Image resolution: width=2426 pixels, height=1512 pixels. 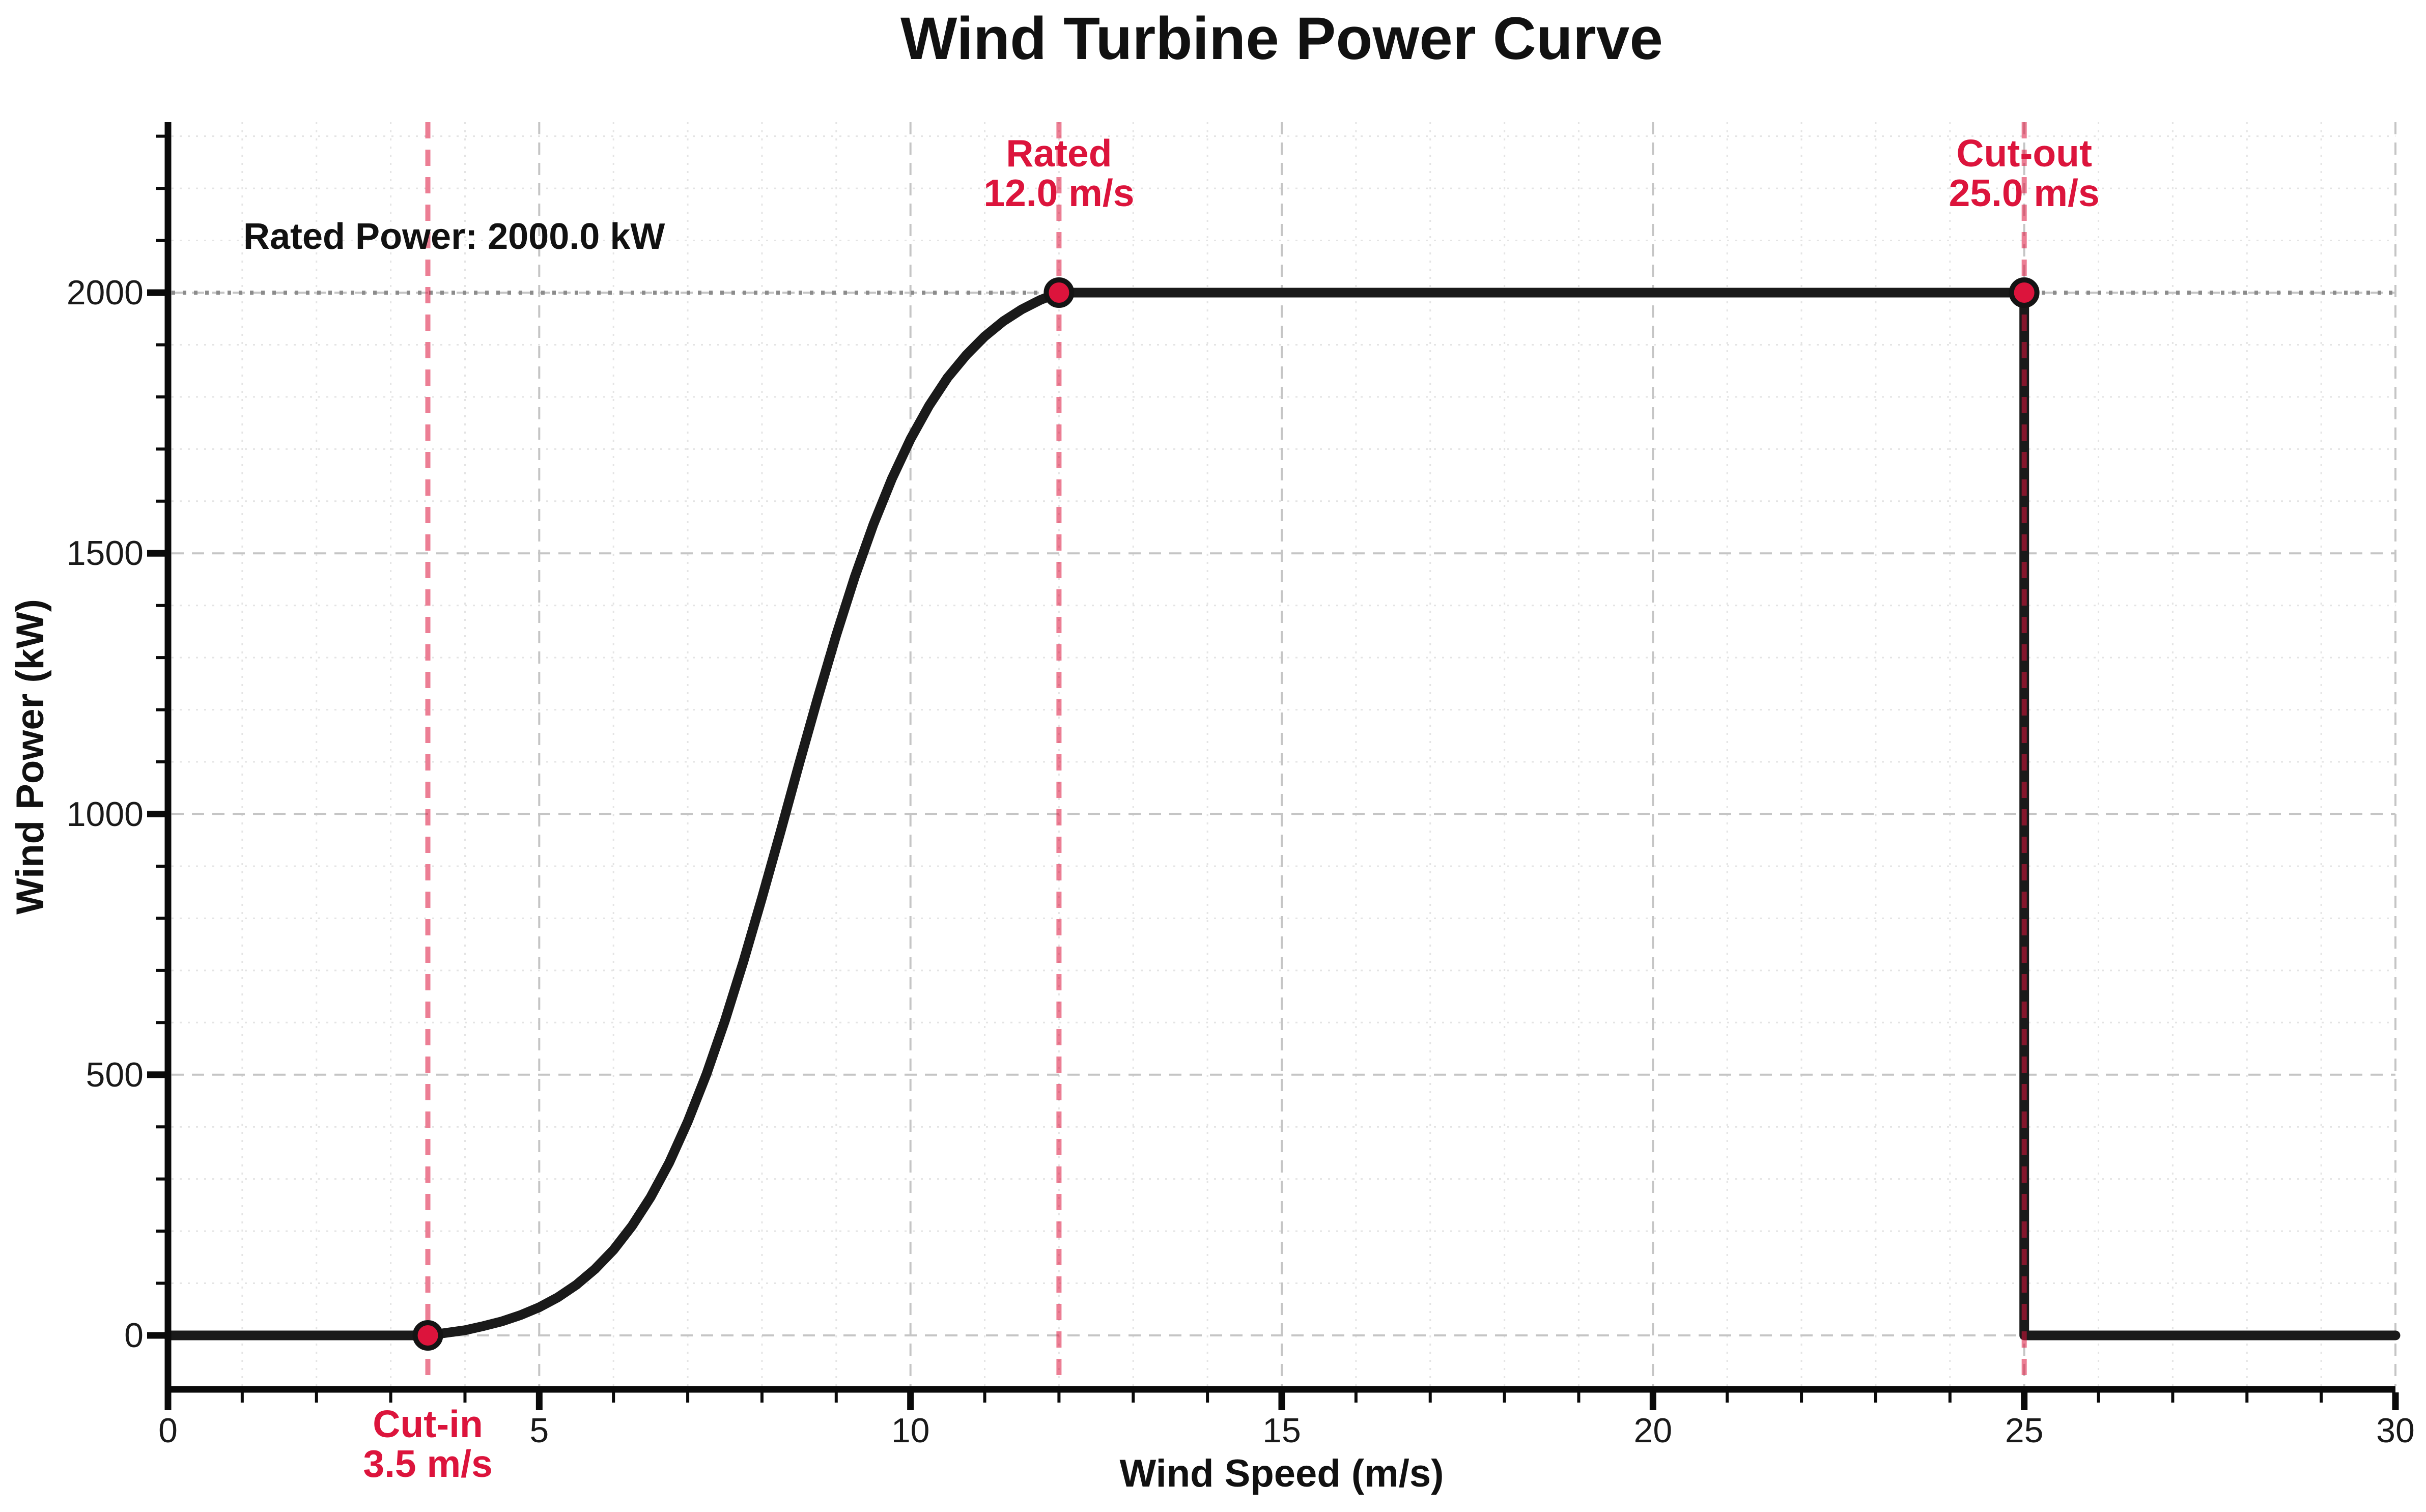 What do you see at coordinates (1653, 1431) in the screenshot?
I see `x-tick-label: 20` at bounding box center [1653, 1431].